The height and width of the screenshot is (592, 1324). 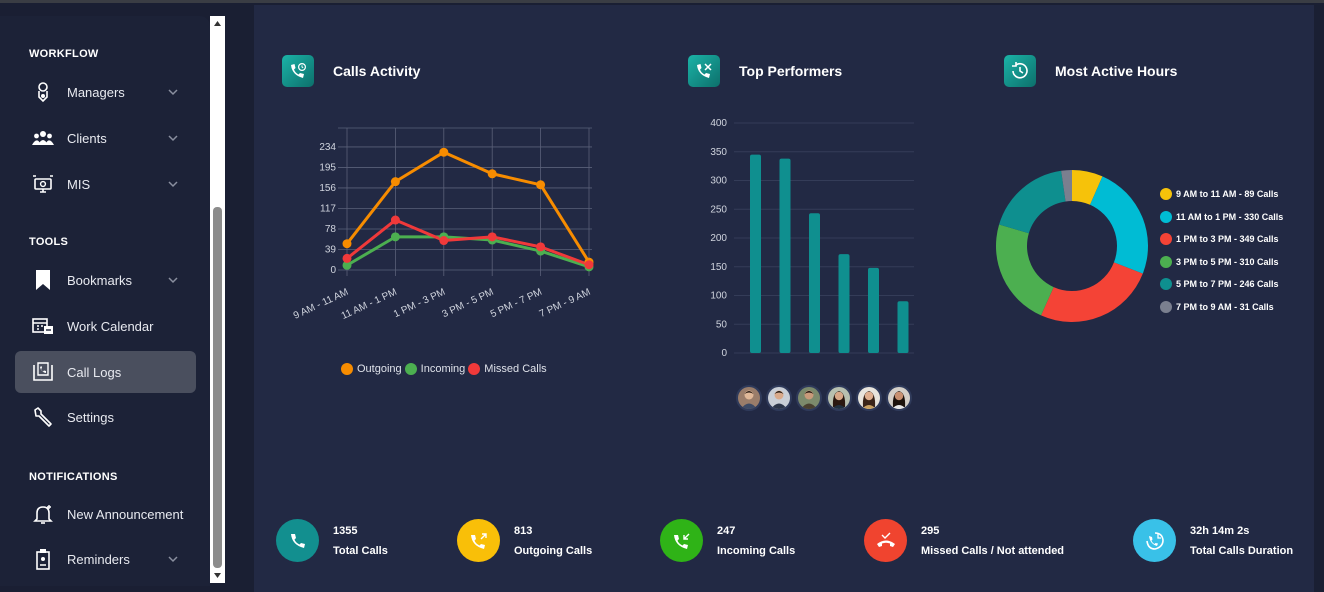 What do you see at coordinates (1154, 540) in the screenshot?
I see `duration-icon` at bounding box center [1154, 540].